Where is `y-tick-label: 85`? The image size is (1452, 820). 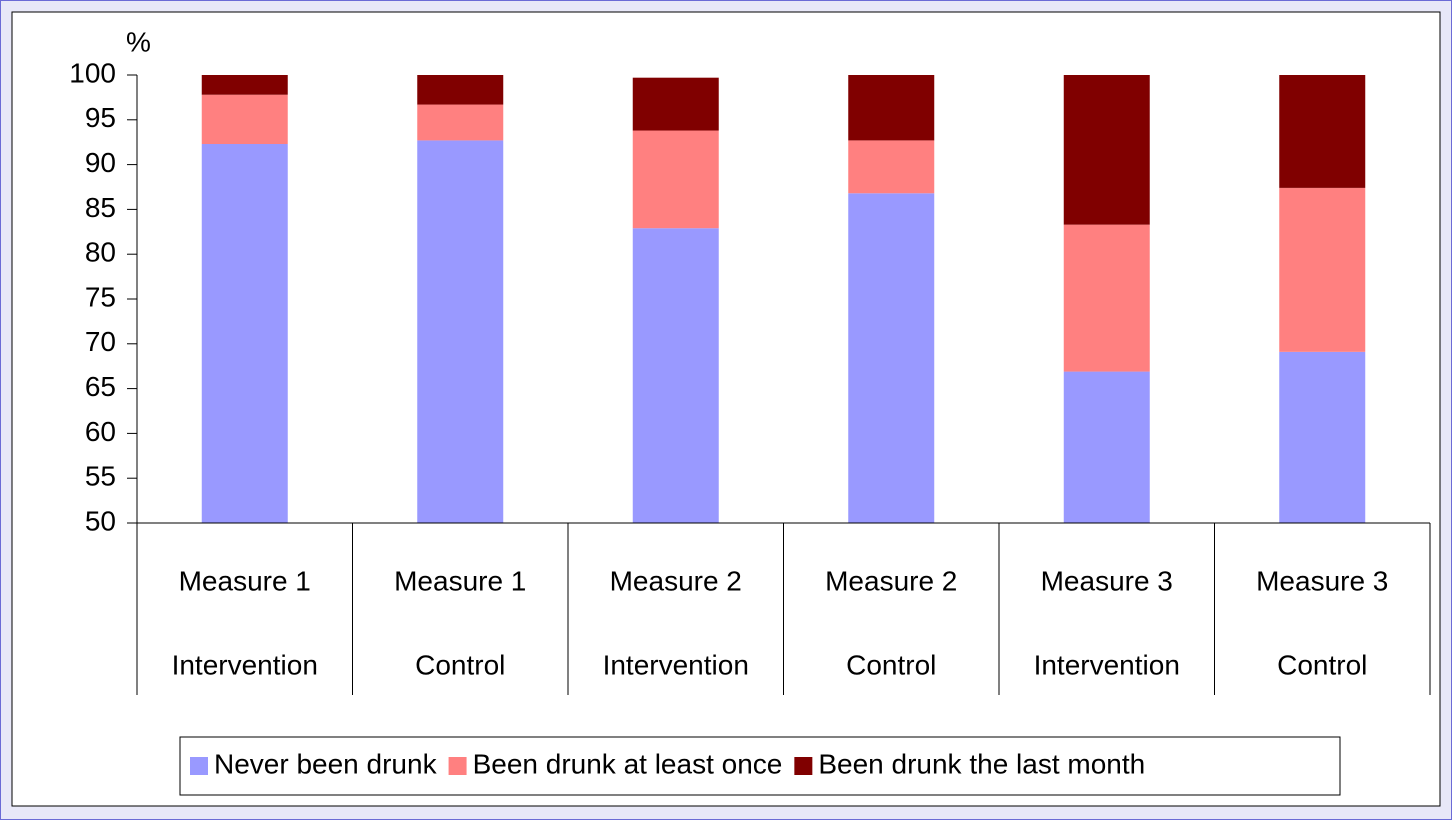
y-tick-label: 85 is located at coordinates (100, 207).